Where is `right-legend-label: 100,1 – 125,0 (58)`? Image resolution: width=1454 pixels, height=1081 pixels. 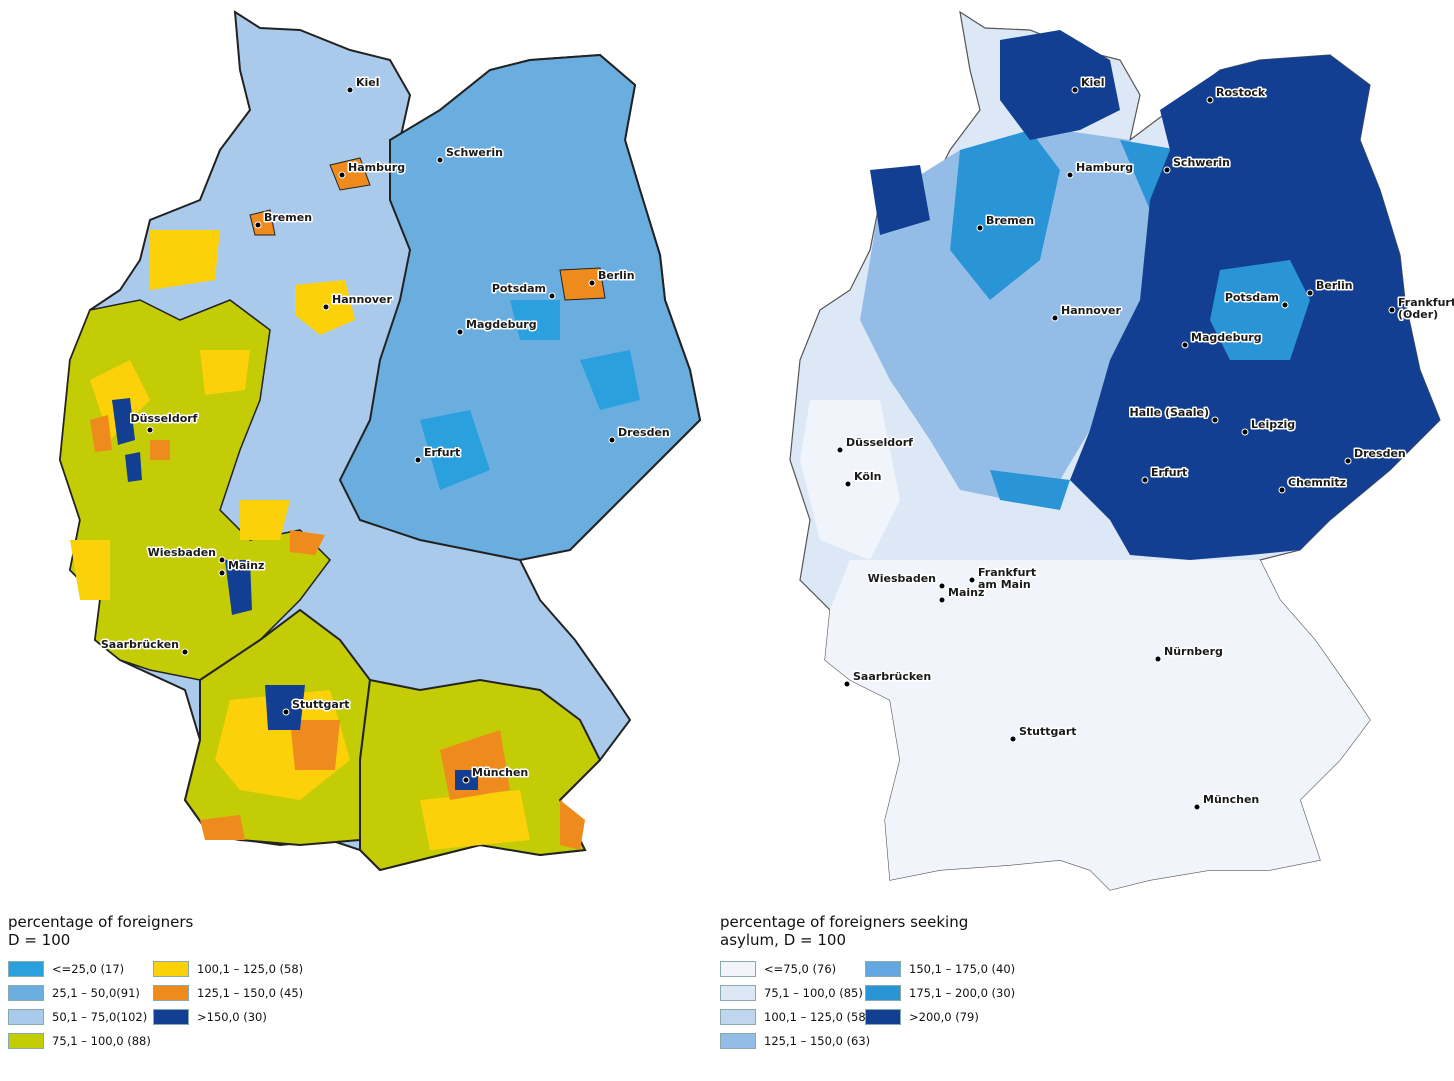 right-legend-label: 100,1 – 125,0 (58) is located at coordinates (817, 1017).